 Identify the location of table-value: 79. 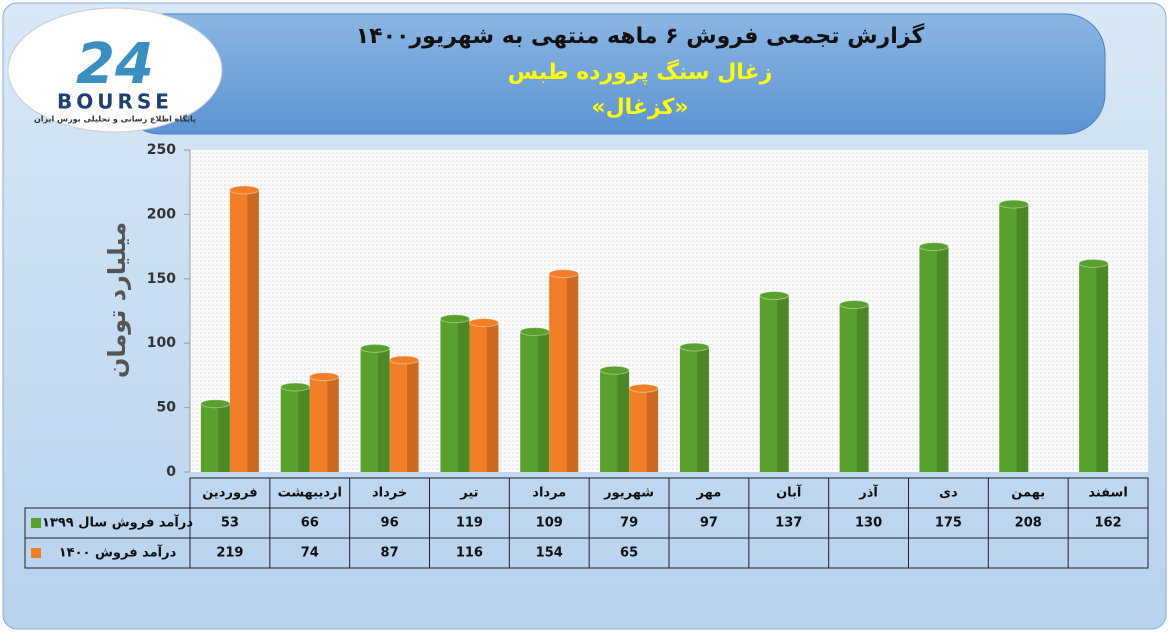
(629, 523).